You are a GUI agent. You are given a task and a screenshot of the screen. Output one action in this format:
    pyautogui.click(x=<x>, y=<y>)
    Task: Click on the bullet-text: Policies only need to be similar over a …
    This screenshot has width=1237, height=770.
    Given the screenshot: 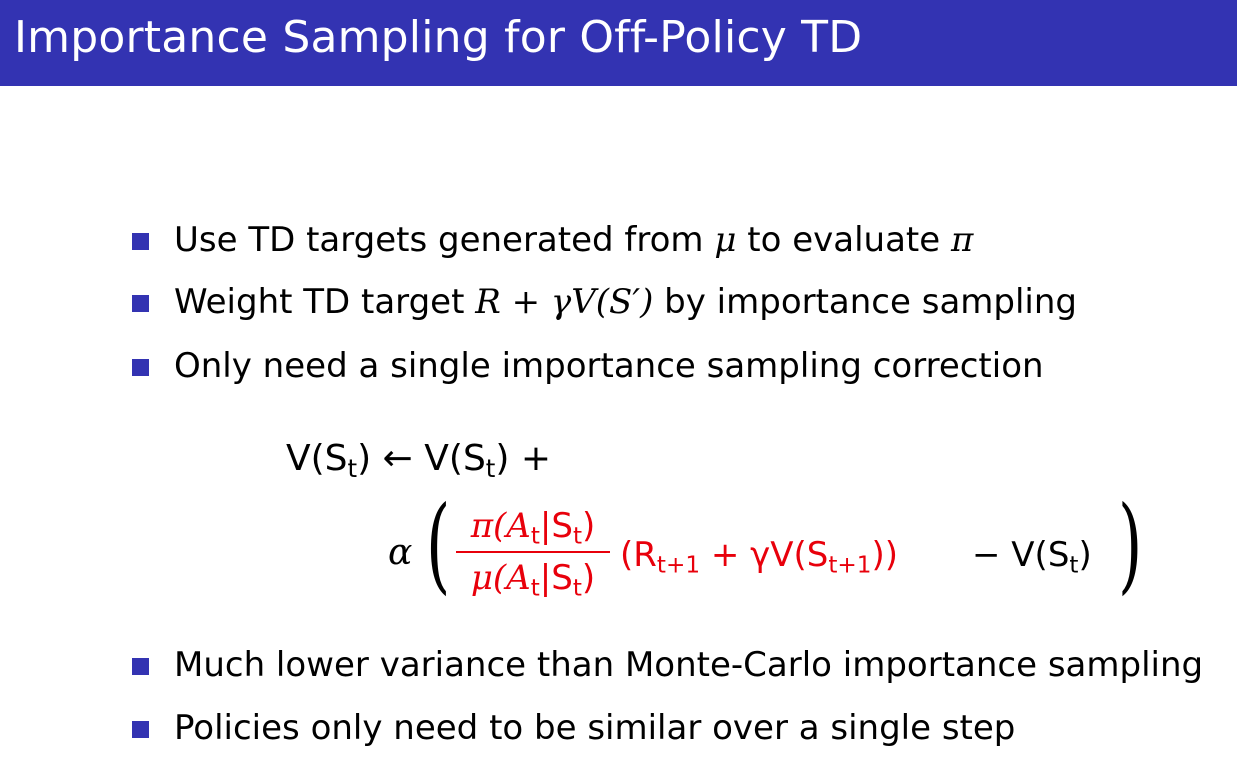 What is the action you would take?
    pyautogui.click(x=595, y=728)
    